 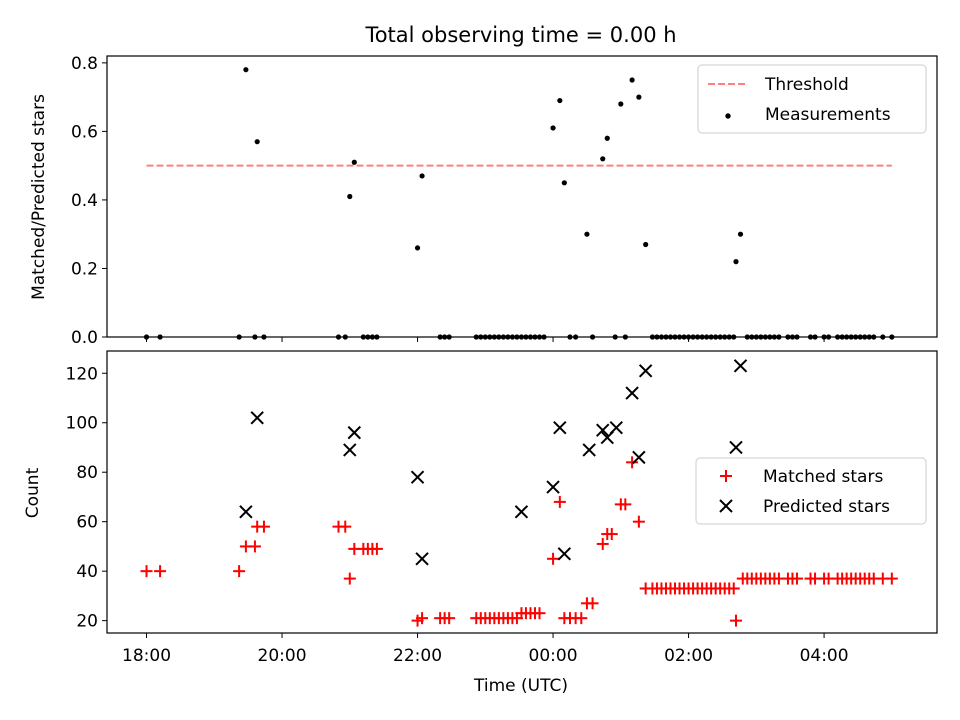 I want to click on bottom-x-tick-label: 18:00, so click(x=146, y=656).